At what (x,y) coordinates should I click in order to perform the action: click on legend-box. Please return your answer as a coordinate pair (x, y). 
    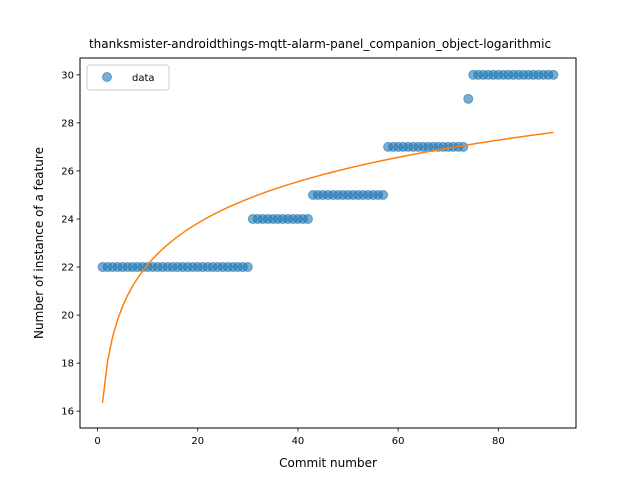
    Looking at the image, I should click on (128, 77).